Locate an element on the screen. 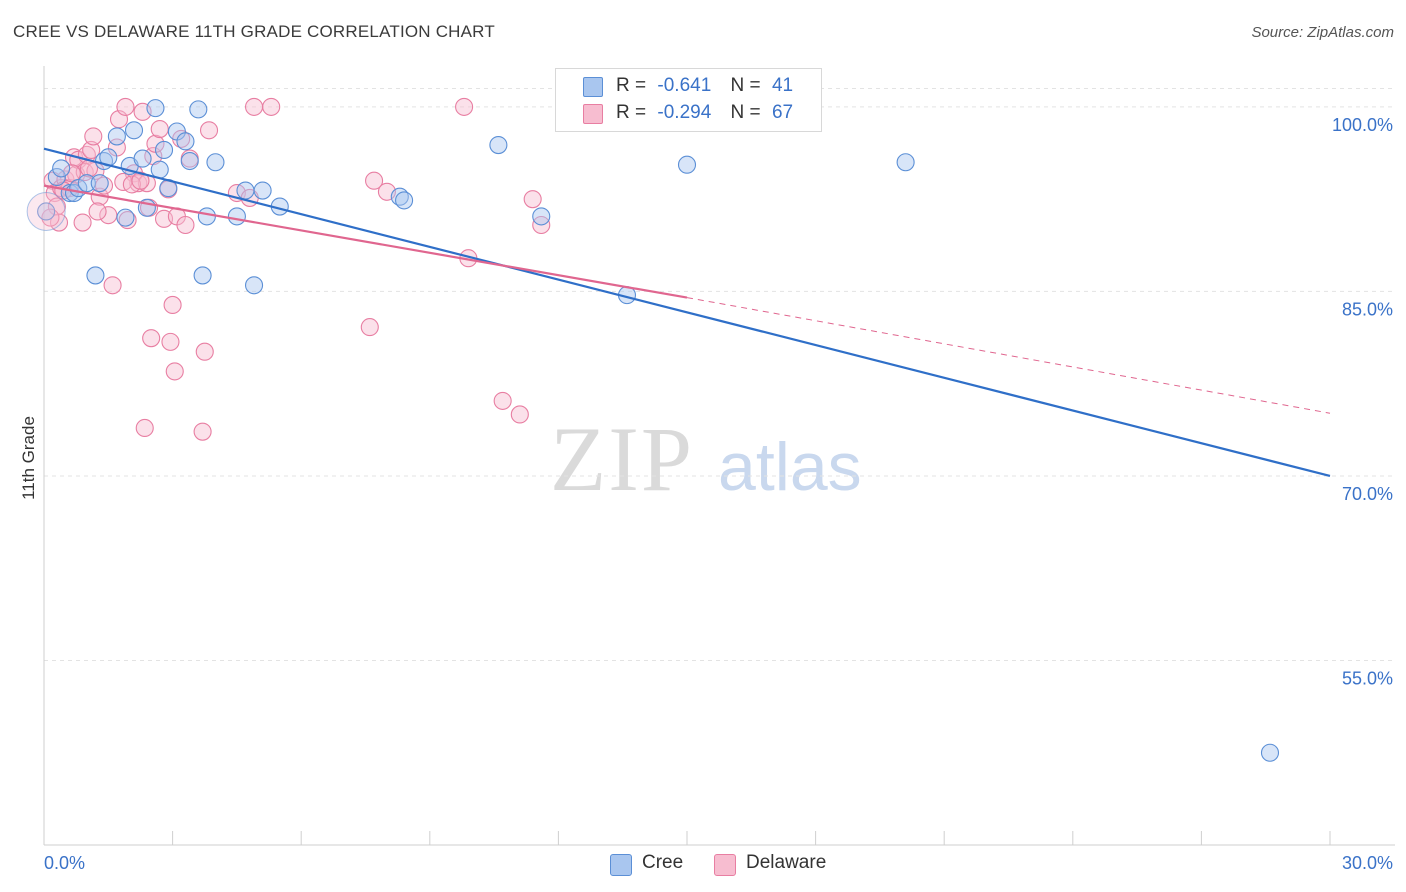  delaware-legend-swatch is located at coordinates (725, 865).